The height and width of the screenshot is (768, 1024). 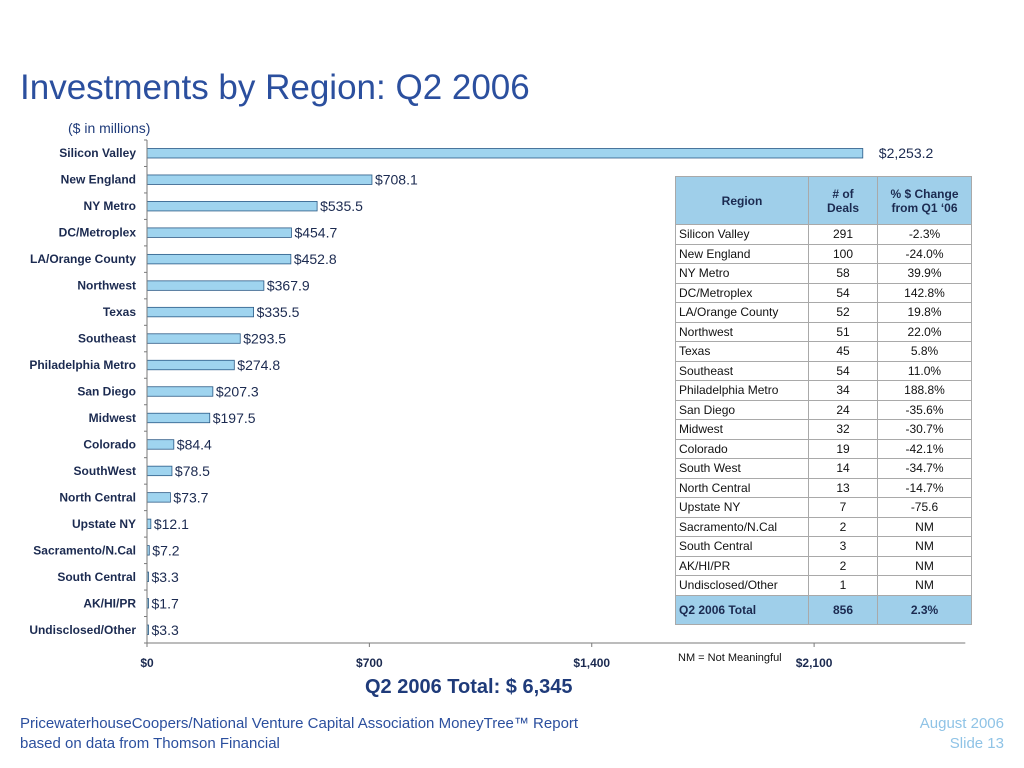 I want to click on category-label: NY Metro, so click(x=110, y=206).